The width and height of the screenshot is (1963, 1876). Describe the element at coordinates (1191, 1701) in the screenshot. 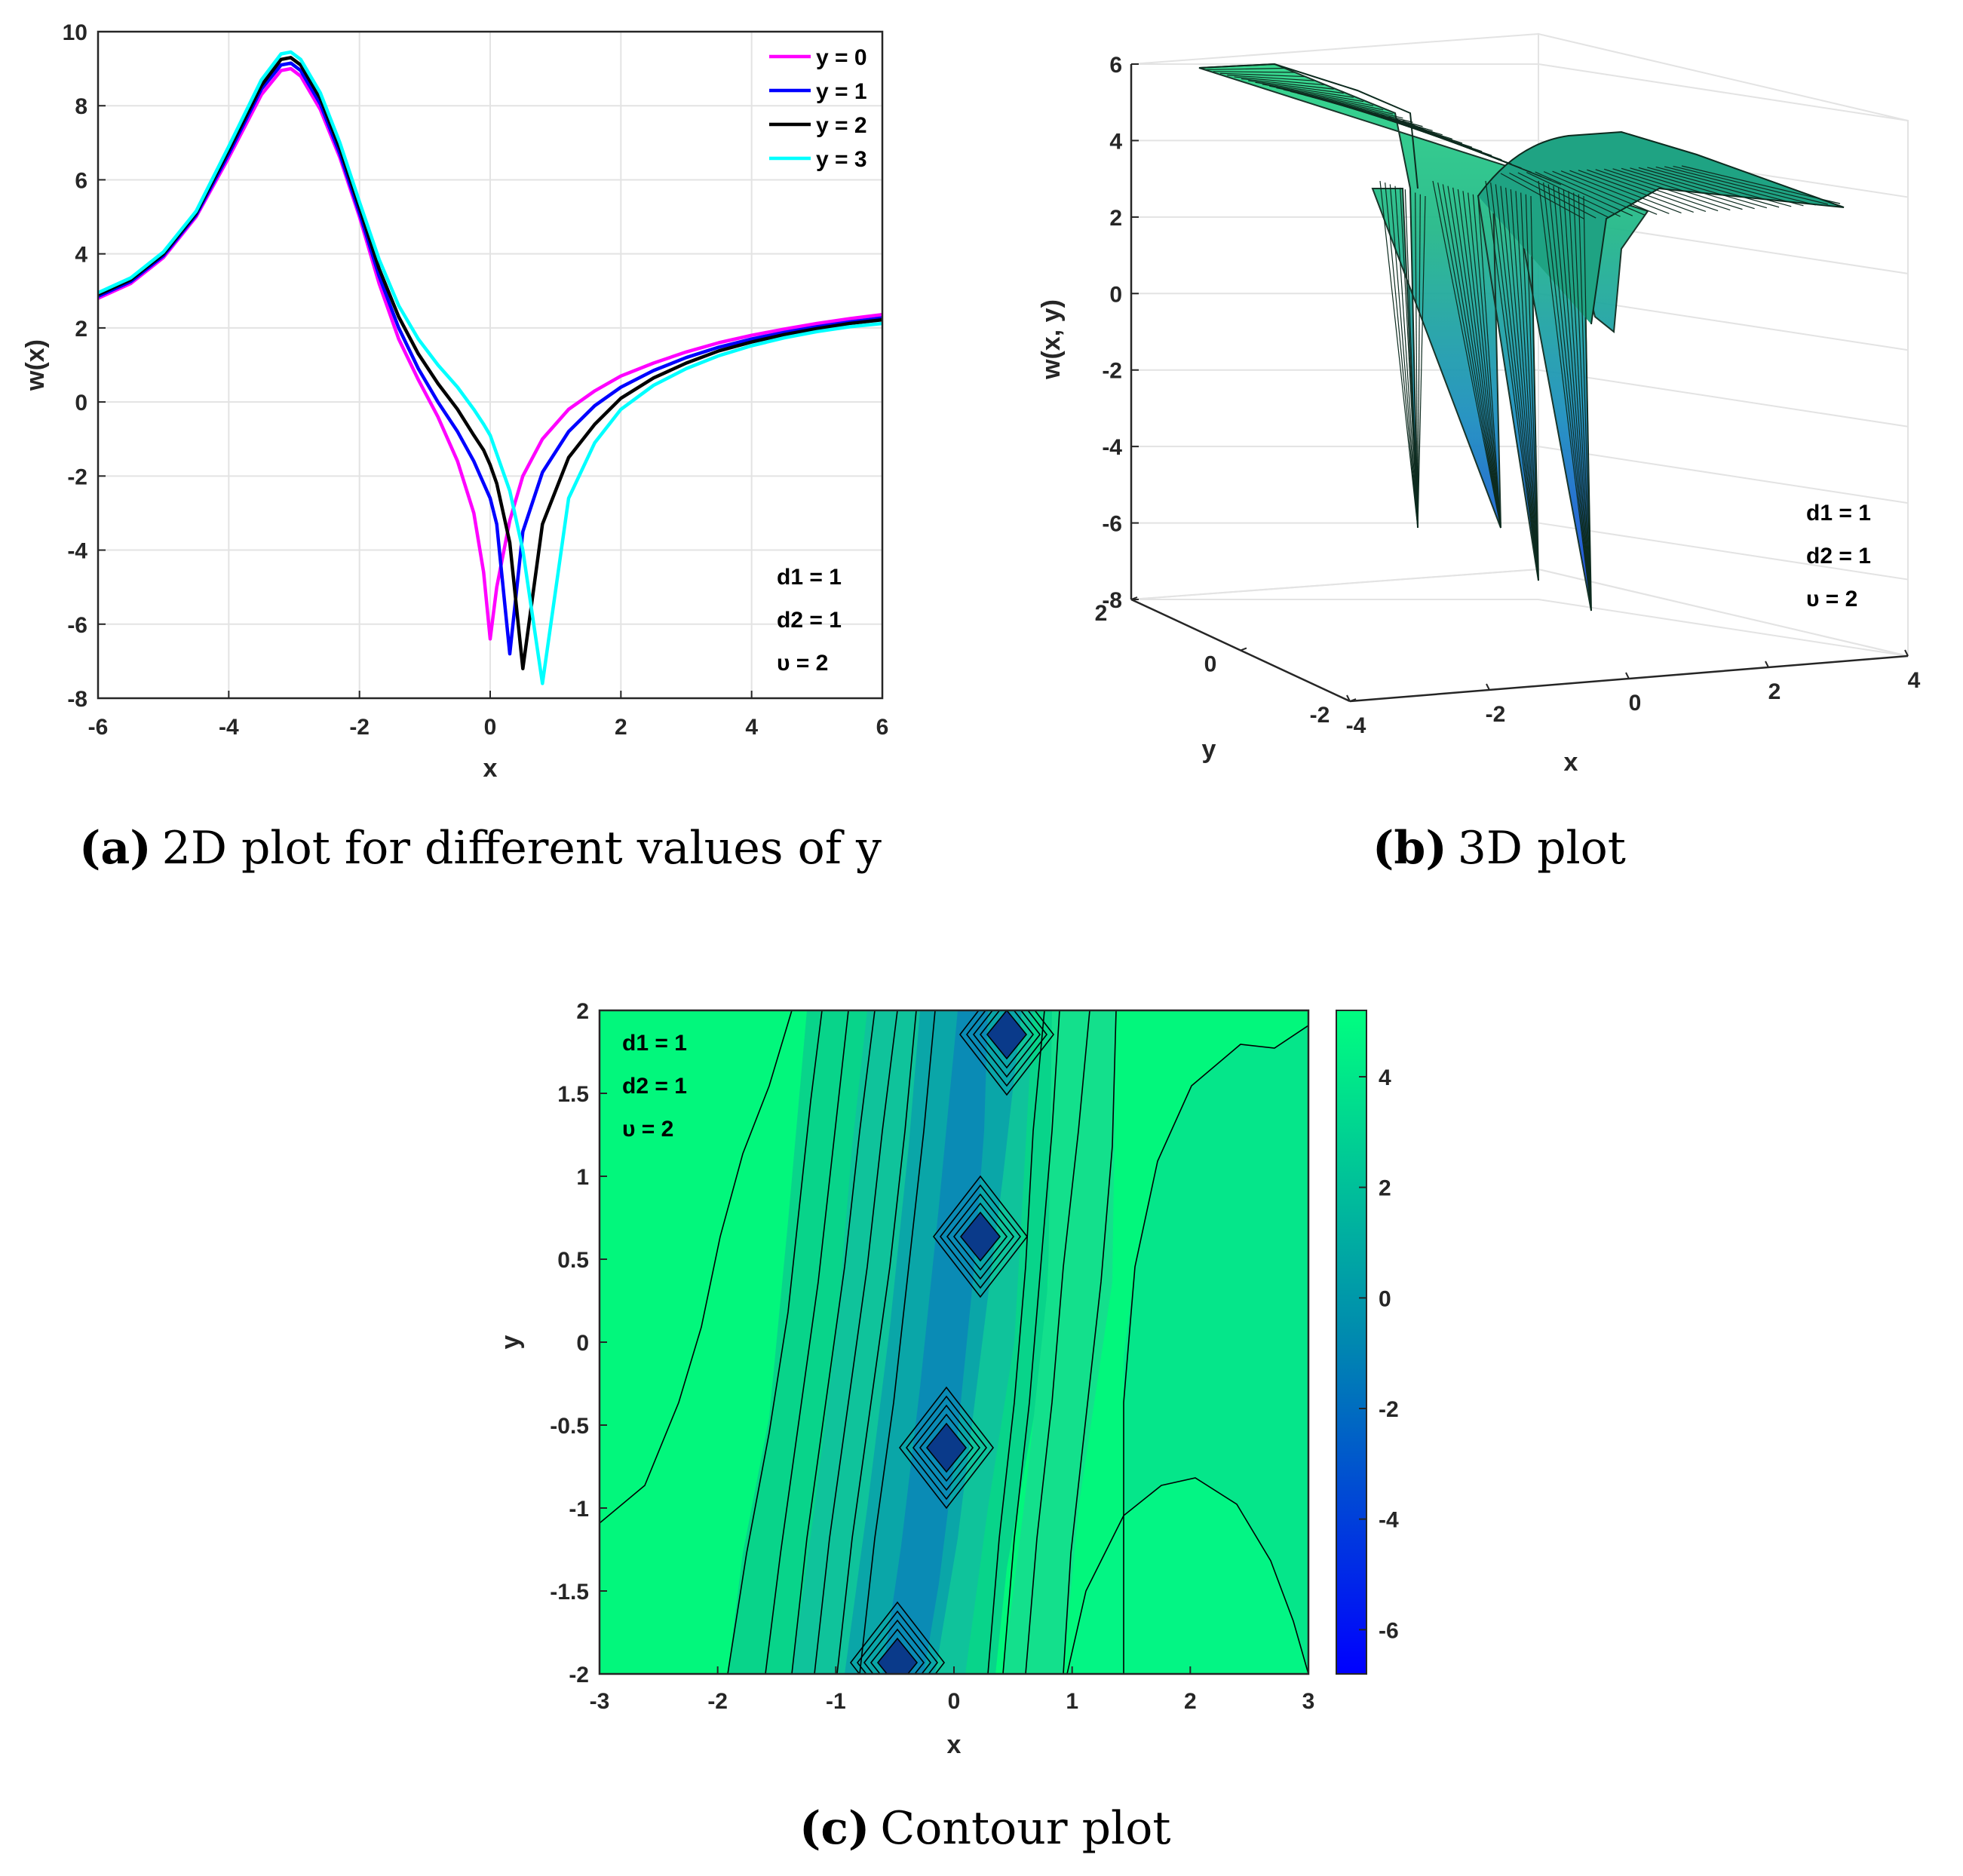

I see `panel-c-xtick-label: 2` at that location.